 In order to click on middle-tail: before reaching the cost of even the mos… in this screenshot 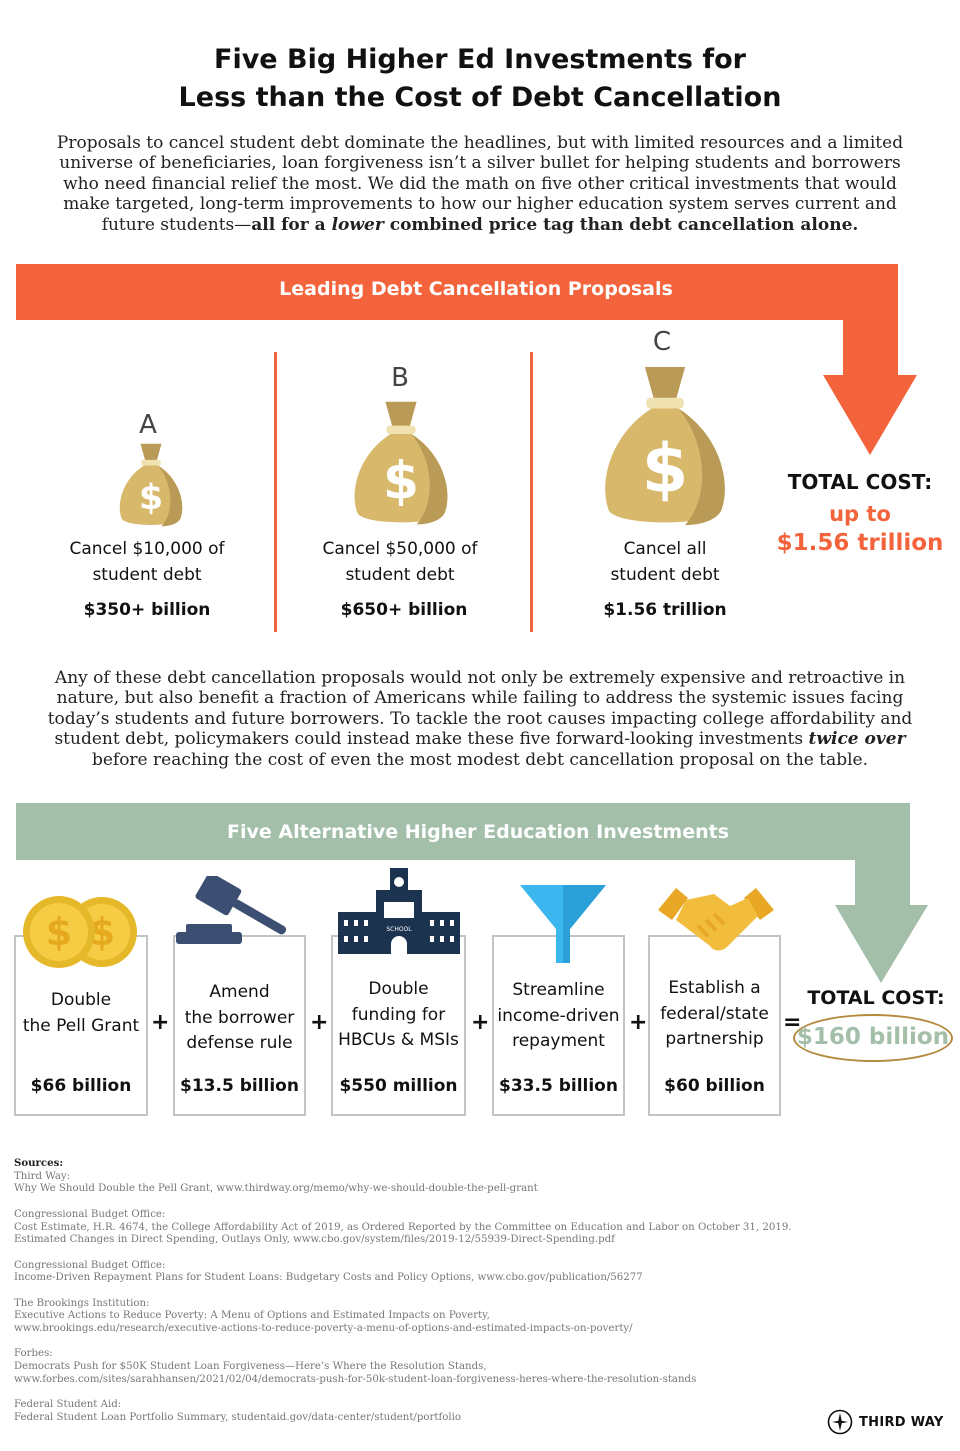, I will do `click(480, 759)`.